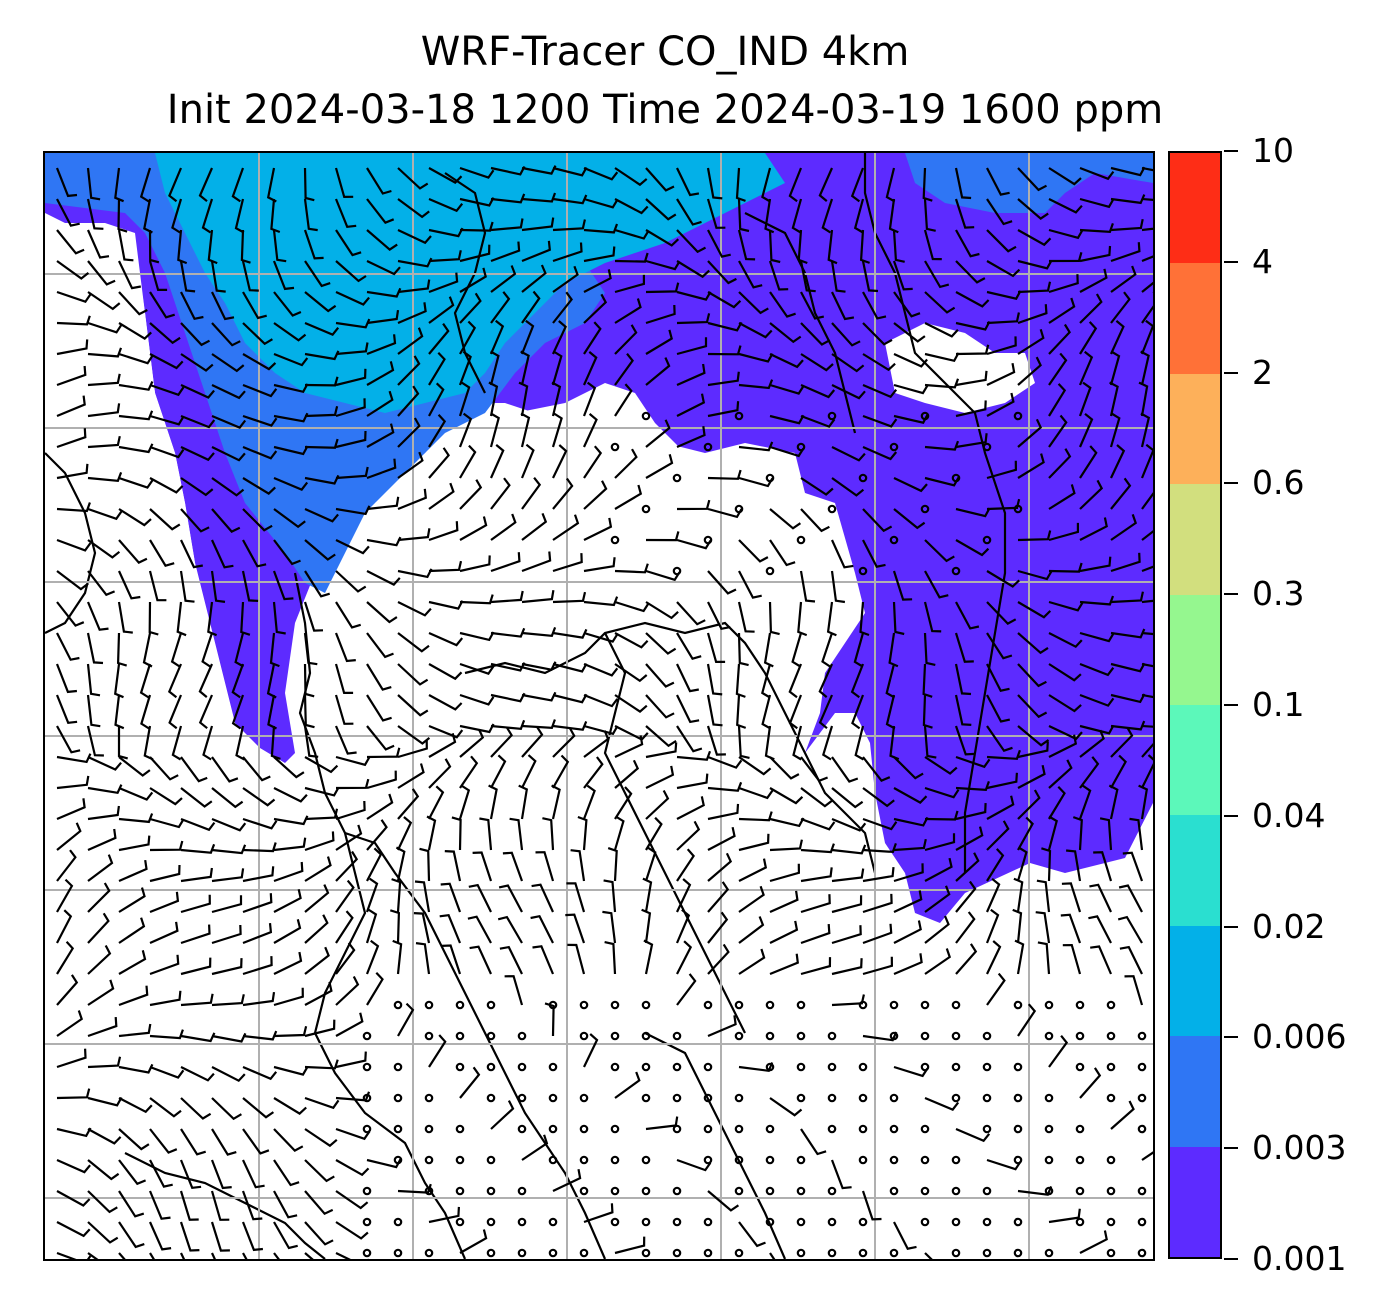 The height and width of the screenshot is (1313, 1400). I want to click on colorbar-tick-label: 2, so click(1262, 372).